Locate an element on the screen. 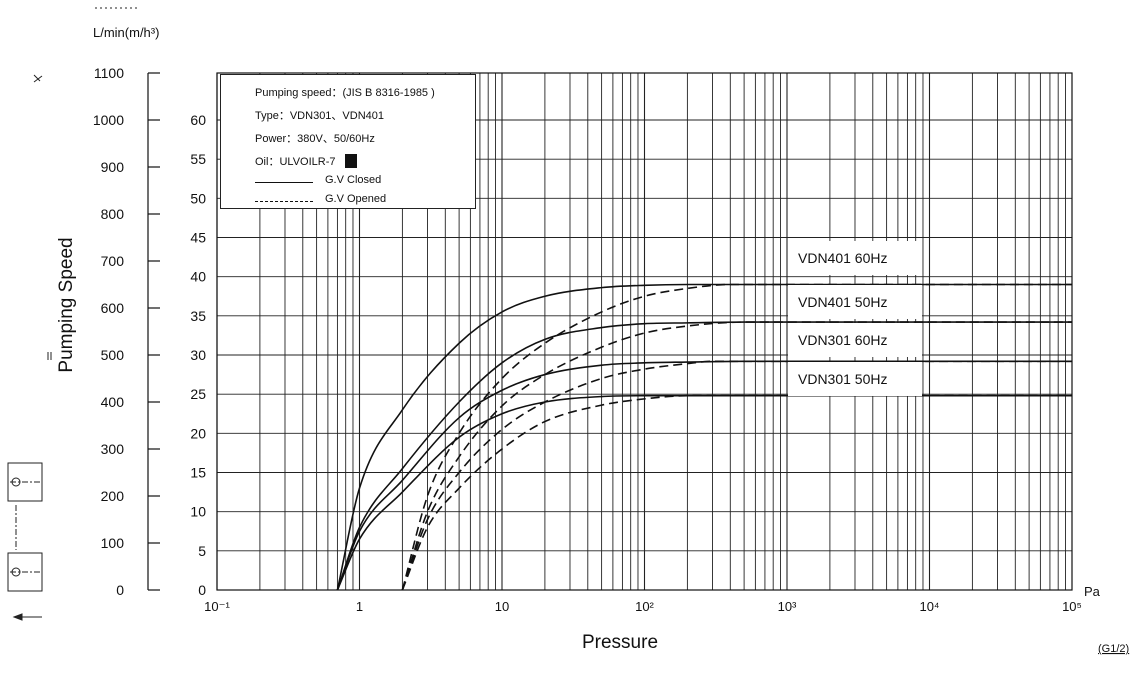  series-label-vdn301-60hz: VDN301 60Hz is located at coordinates (855, 340).